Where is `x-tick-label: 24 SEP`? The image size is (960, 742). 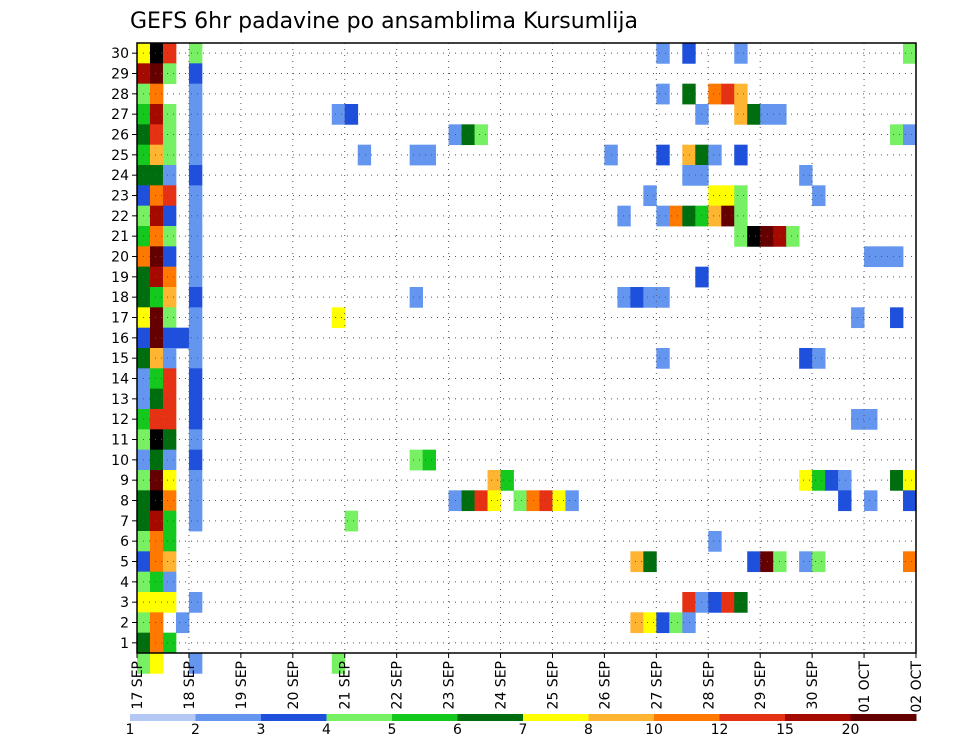 x-tick-label: 24 SEP is located at coordinates (502, 685).